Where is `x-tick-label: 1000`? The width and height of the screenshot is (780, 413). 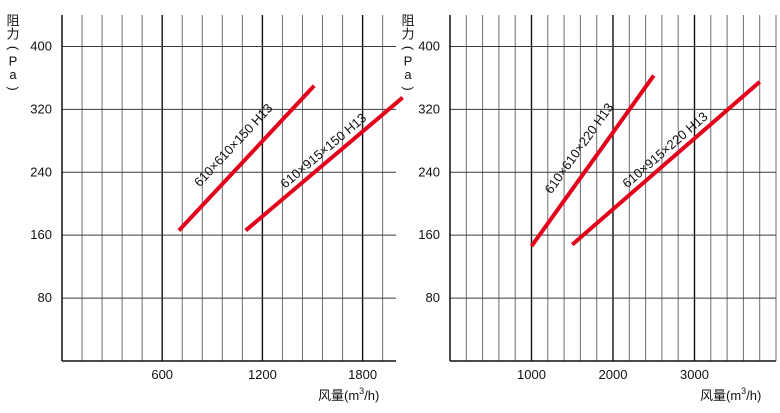
x-tick-label: 1000 is located at coordinates (531, 374).